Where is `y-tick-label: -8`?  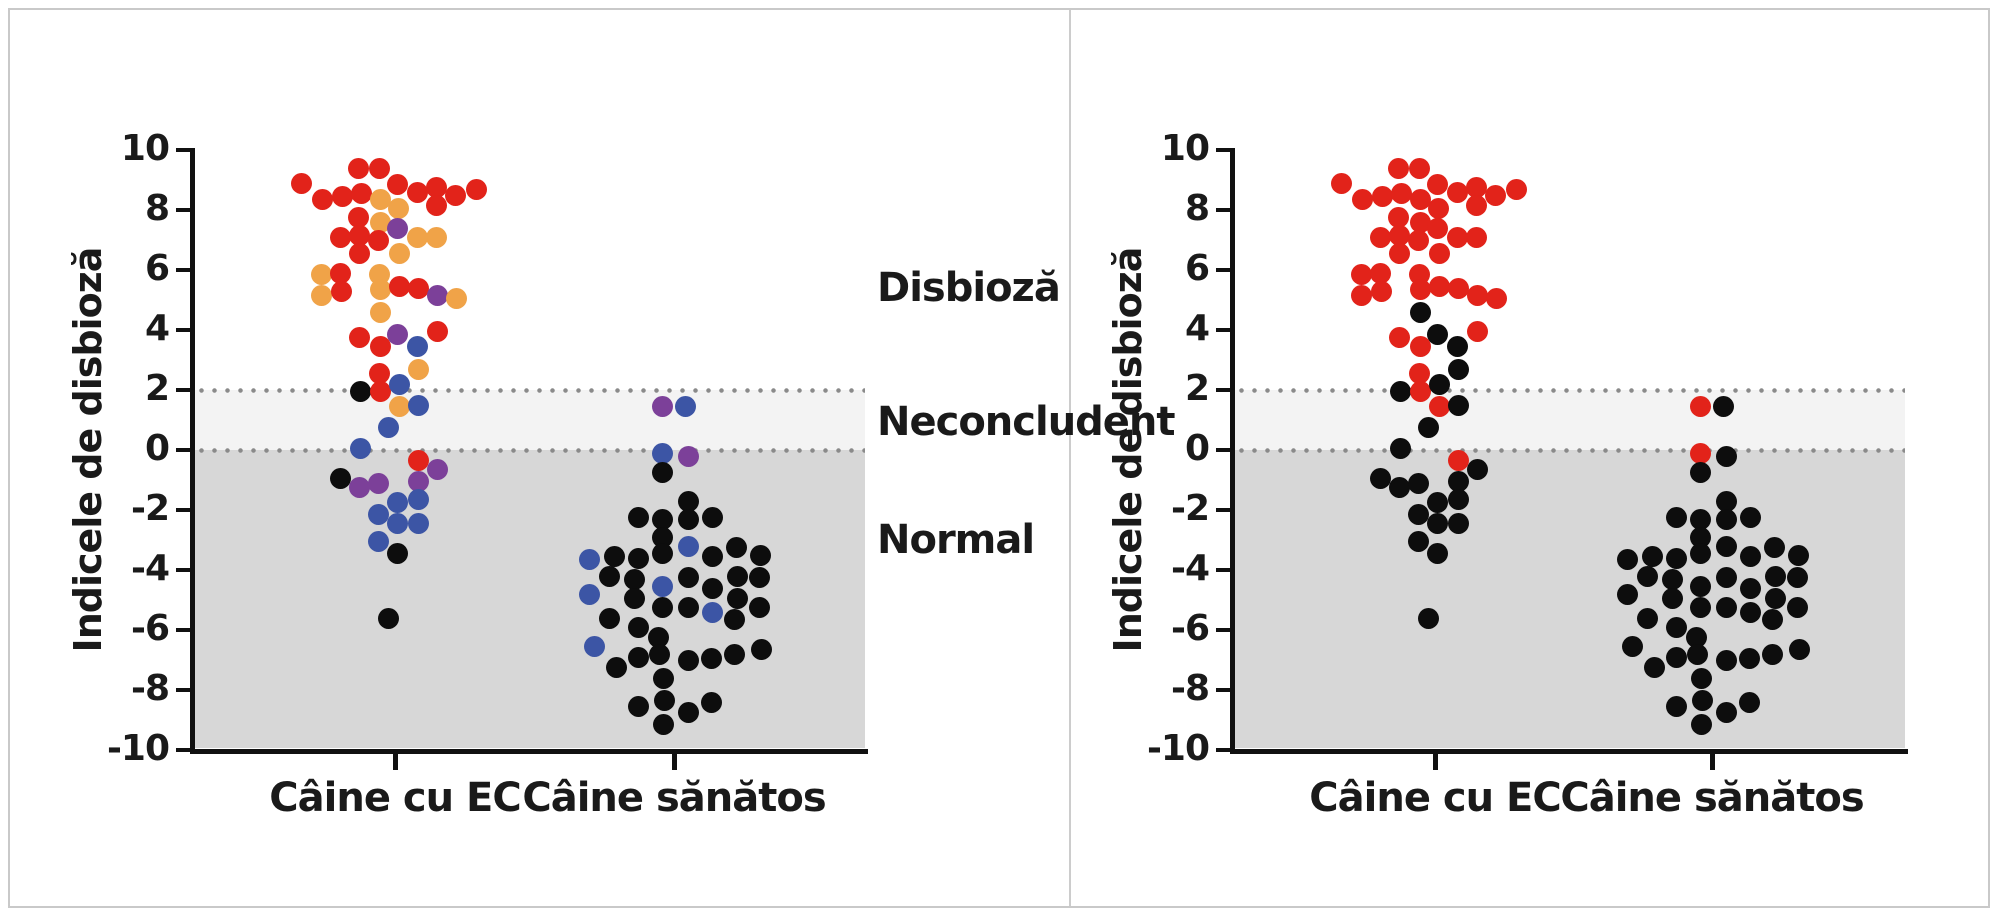
y-tick-label: -8 is located at coordinates (150, 688).